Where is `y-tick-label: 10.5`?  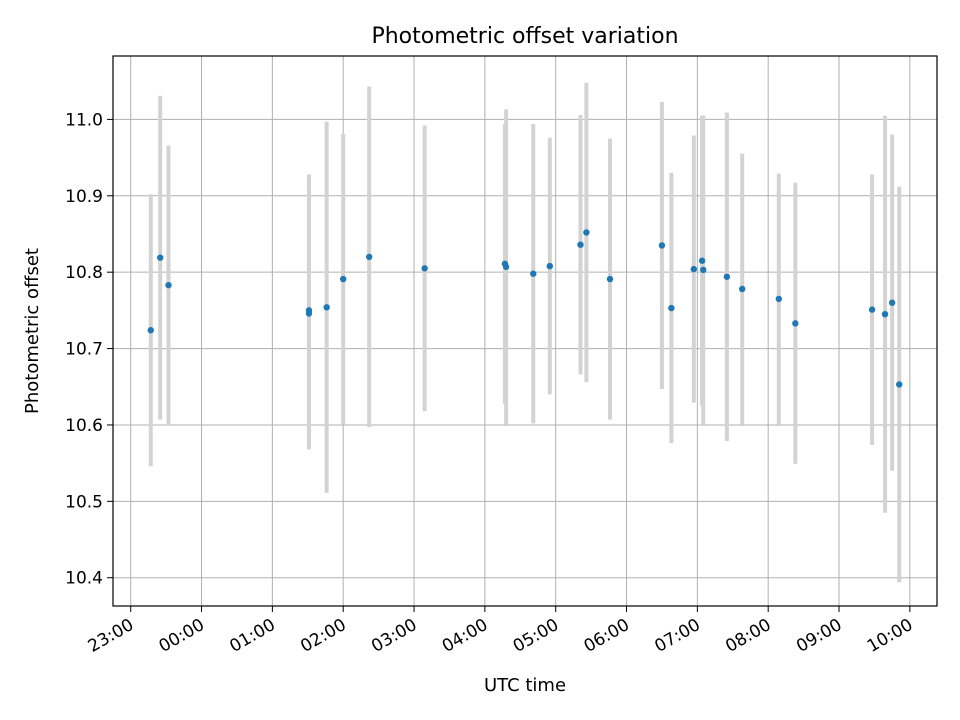 y-tick-label: 10.5 is located at coordinates (84, 502).